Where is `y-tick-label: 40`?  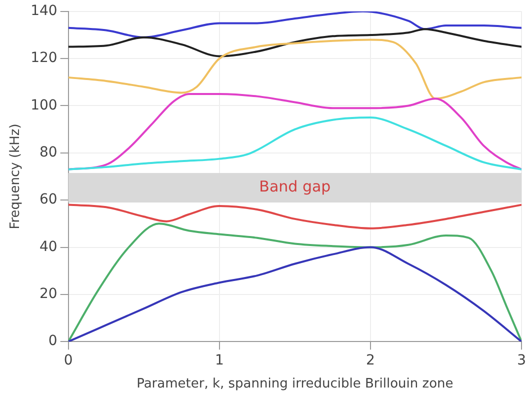 y-tick-label: 40 is located at coordinates (48, 246).